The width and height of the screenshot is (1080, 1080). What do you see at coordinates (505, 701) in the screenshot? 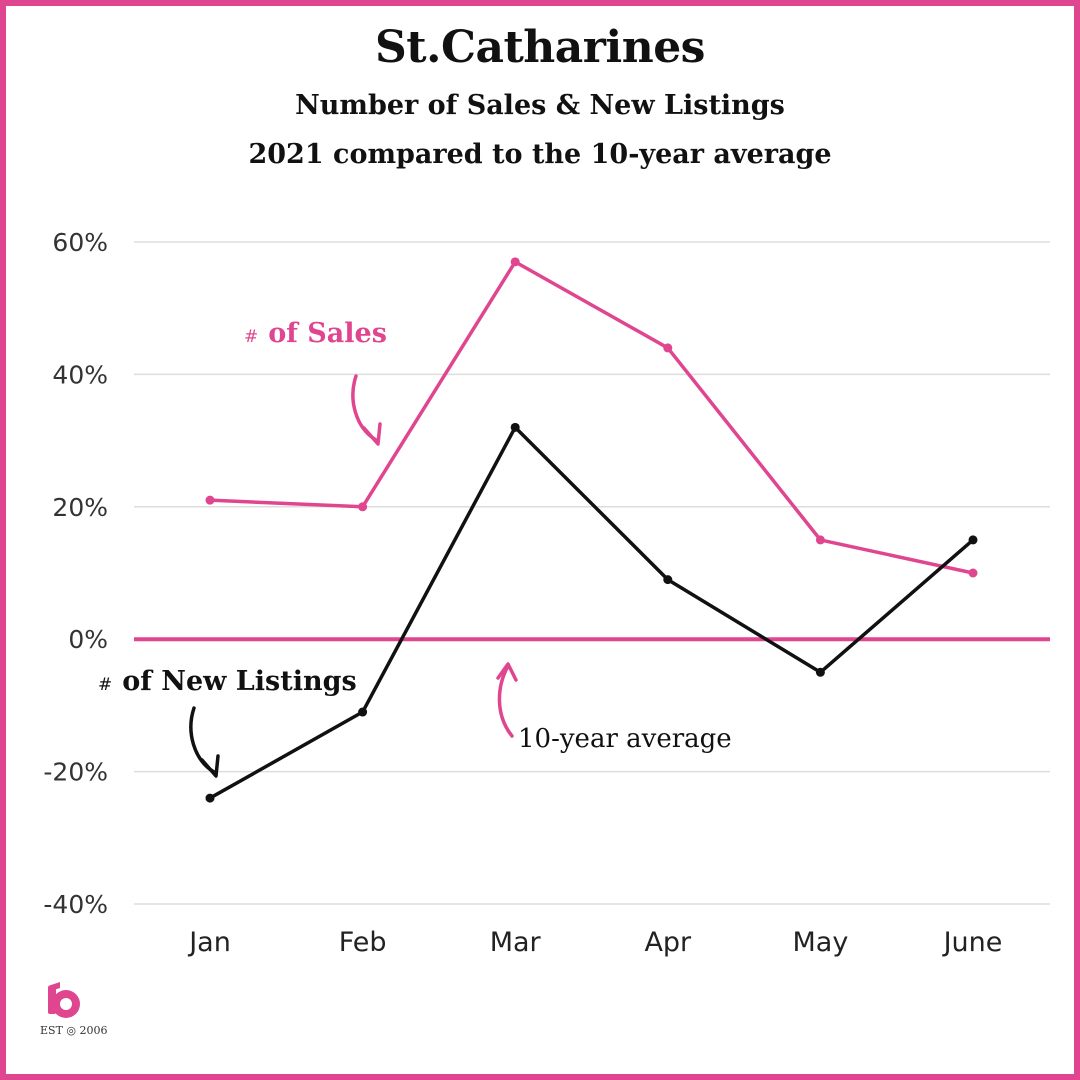
I see `average-arrow-icon` at bounding box center [505, 701].